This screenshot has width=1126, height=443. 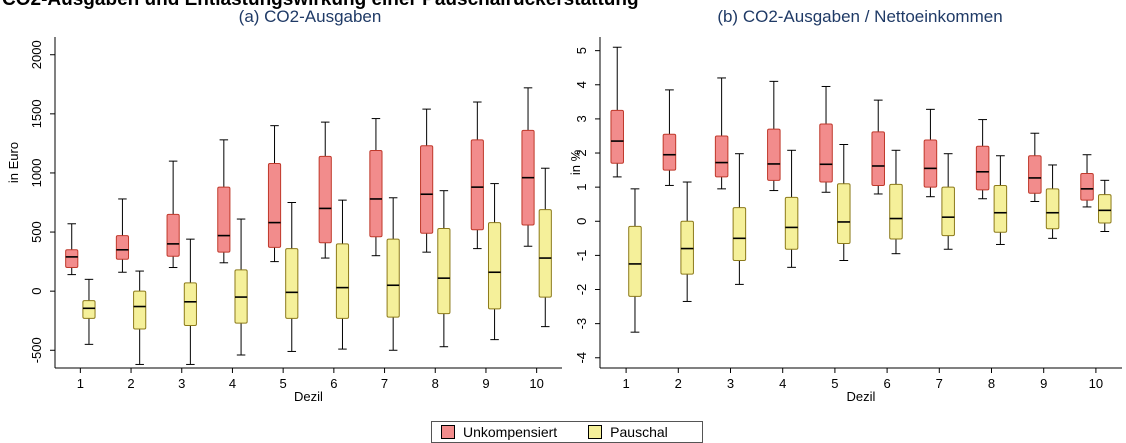 I want to click on panel-b-y-tick-label: 0, so click(x=581, y=221).